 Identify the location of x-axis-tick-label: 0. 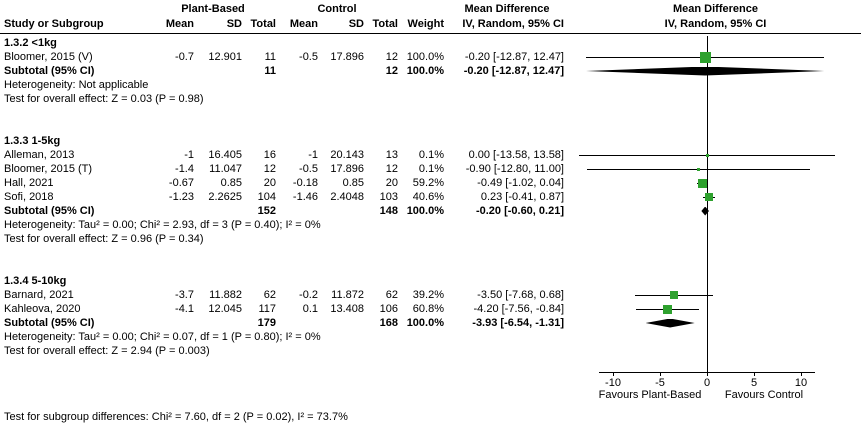
(707, 383).